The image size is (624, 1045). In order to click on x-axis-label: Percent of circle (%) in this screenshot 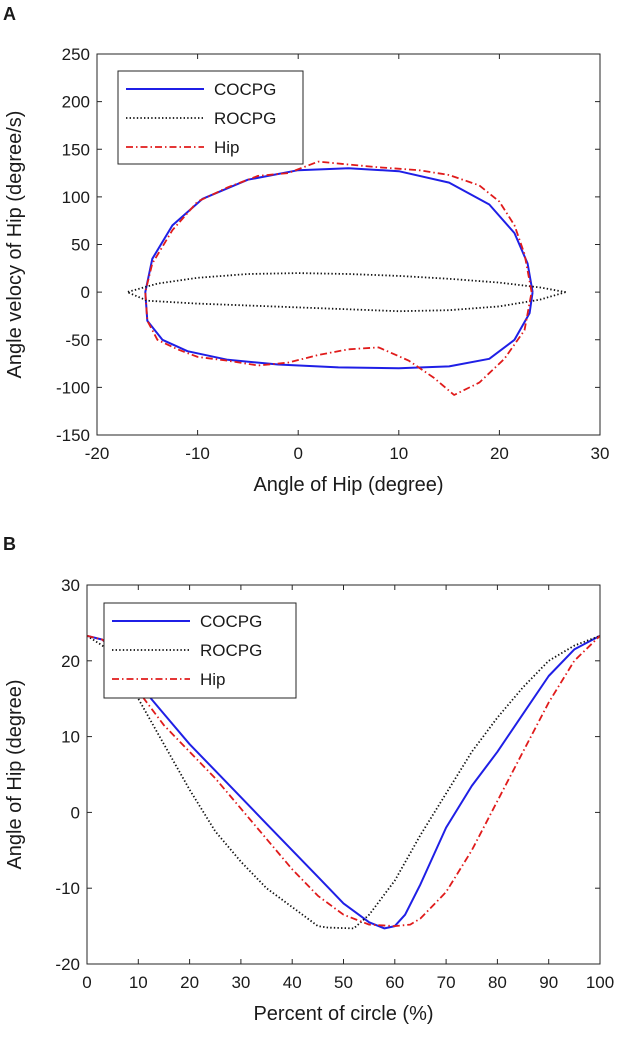, I will do `click(343, 1014)`.